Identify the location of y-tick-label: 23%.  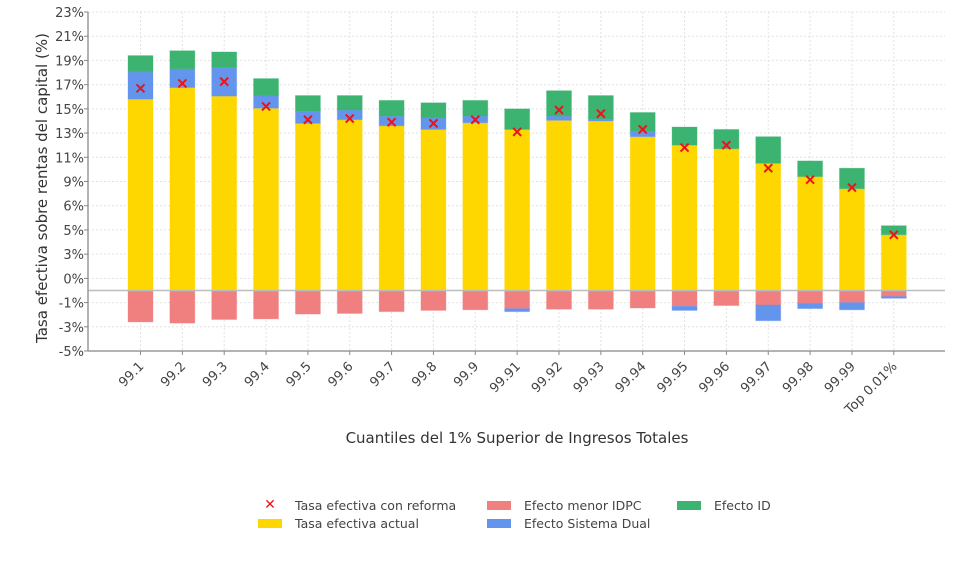
(69, 13).